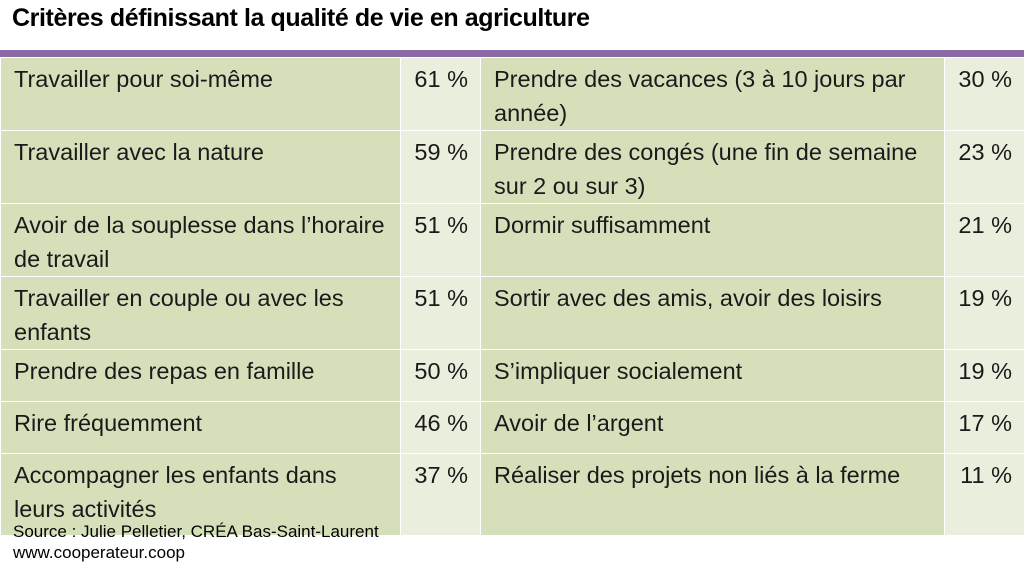 The image size is (1024, 563). What do you see at coordinates (440, 94) in the screenshot?
I see `criterion-percent: 61 %` at bounding box center [440, 94].